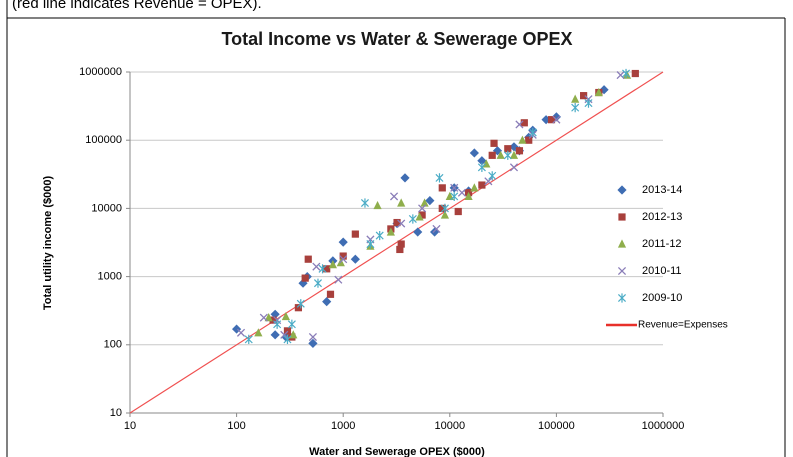  I want to click on y-tick-label: 10, so click(116, 413).